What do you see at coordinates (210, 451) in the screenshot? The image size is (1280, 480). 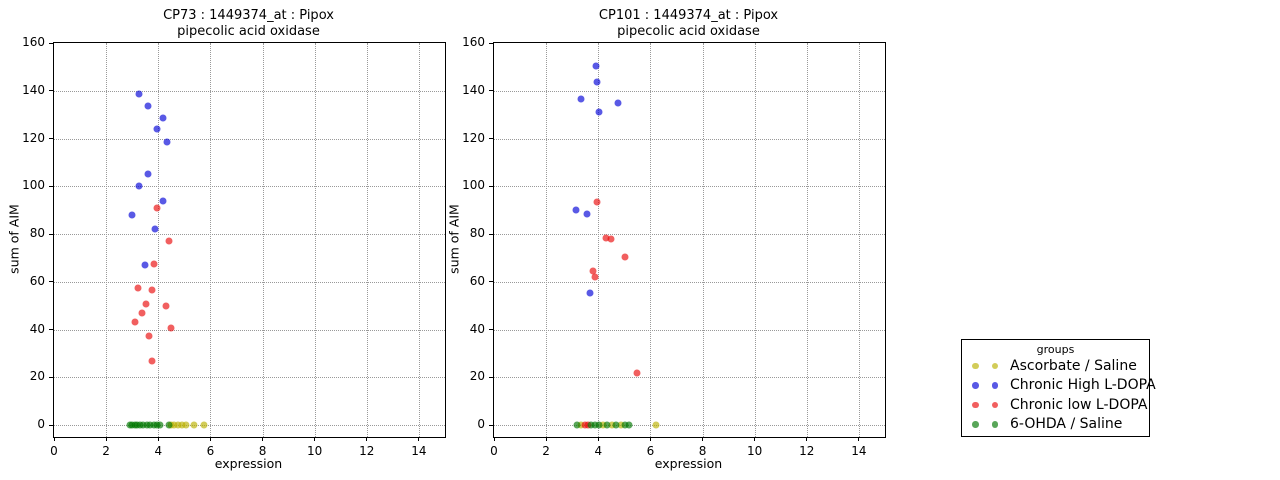 I see `x-tick-label: 6` at bounding box center [210, 451].